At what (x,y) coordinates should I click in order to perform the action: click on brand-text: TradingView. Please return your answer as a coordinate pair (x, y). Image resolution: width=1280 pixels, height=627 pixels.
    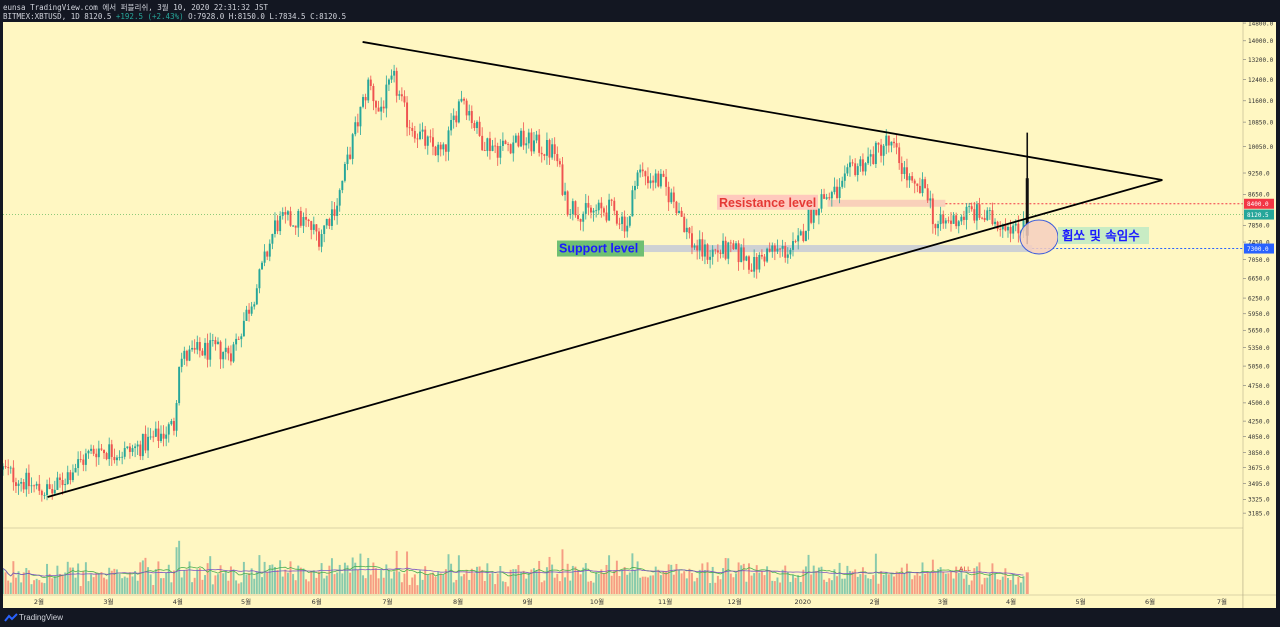
    Looking at the image, I should click on (41, 617).